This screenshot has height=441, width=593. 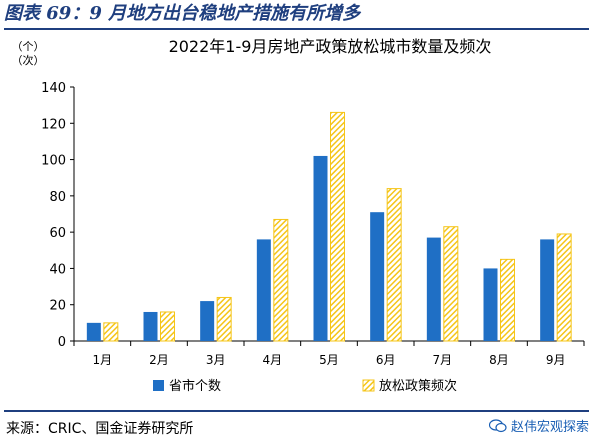 I want to click on y-tick-label: 40, so click(x=57, y=269).